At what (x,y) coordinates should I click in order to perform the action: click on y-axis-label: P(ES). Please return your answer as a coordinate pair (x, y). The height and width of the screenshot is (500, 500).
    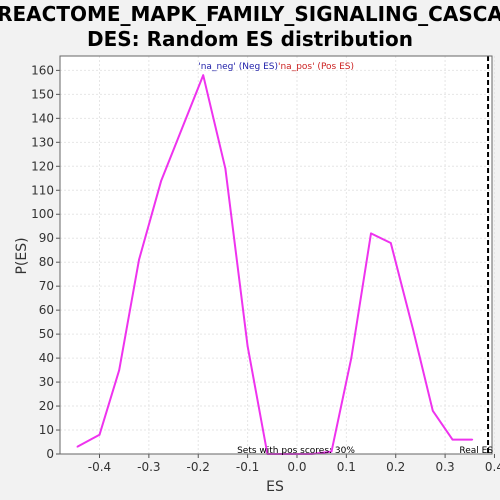
    Looking at the image, I should click on (22, 255).